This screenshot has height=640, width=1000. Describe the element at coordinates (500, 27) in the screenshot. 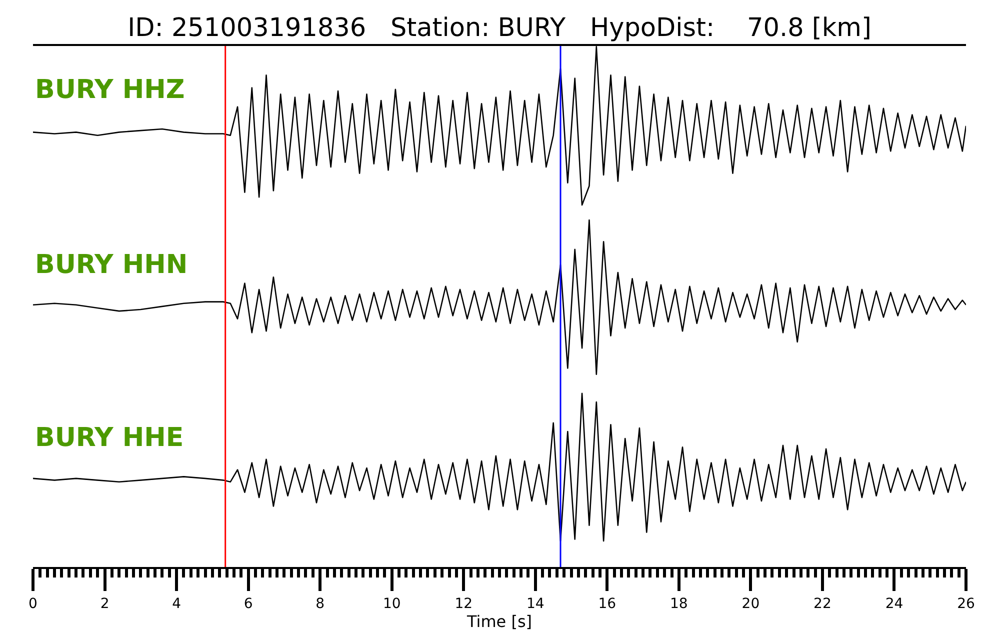

I see `chart-title: ID: 251003191836 Station: BURY HypoDist: 70.8 [km]` at that location.